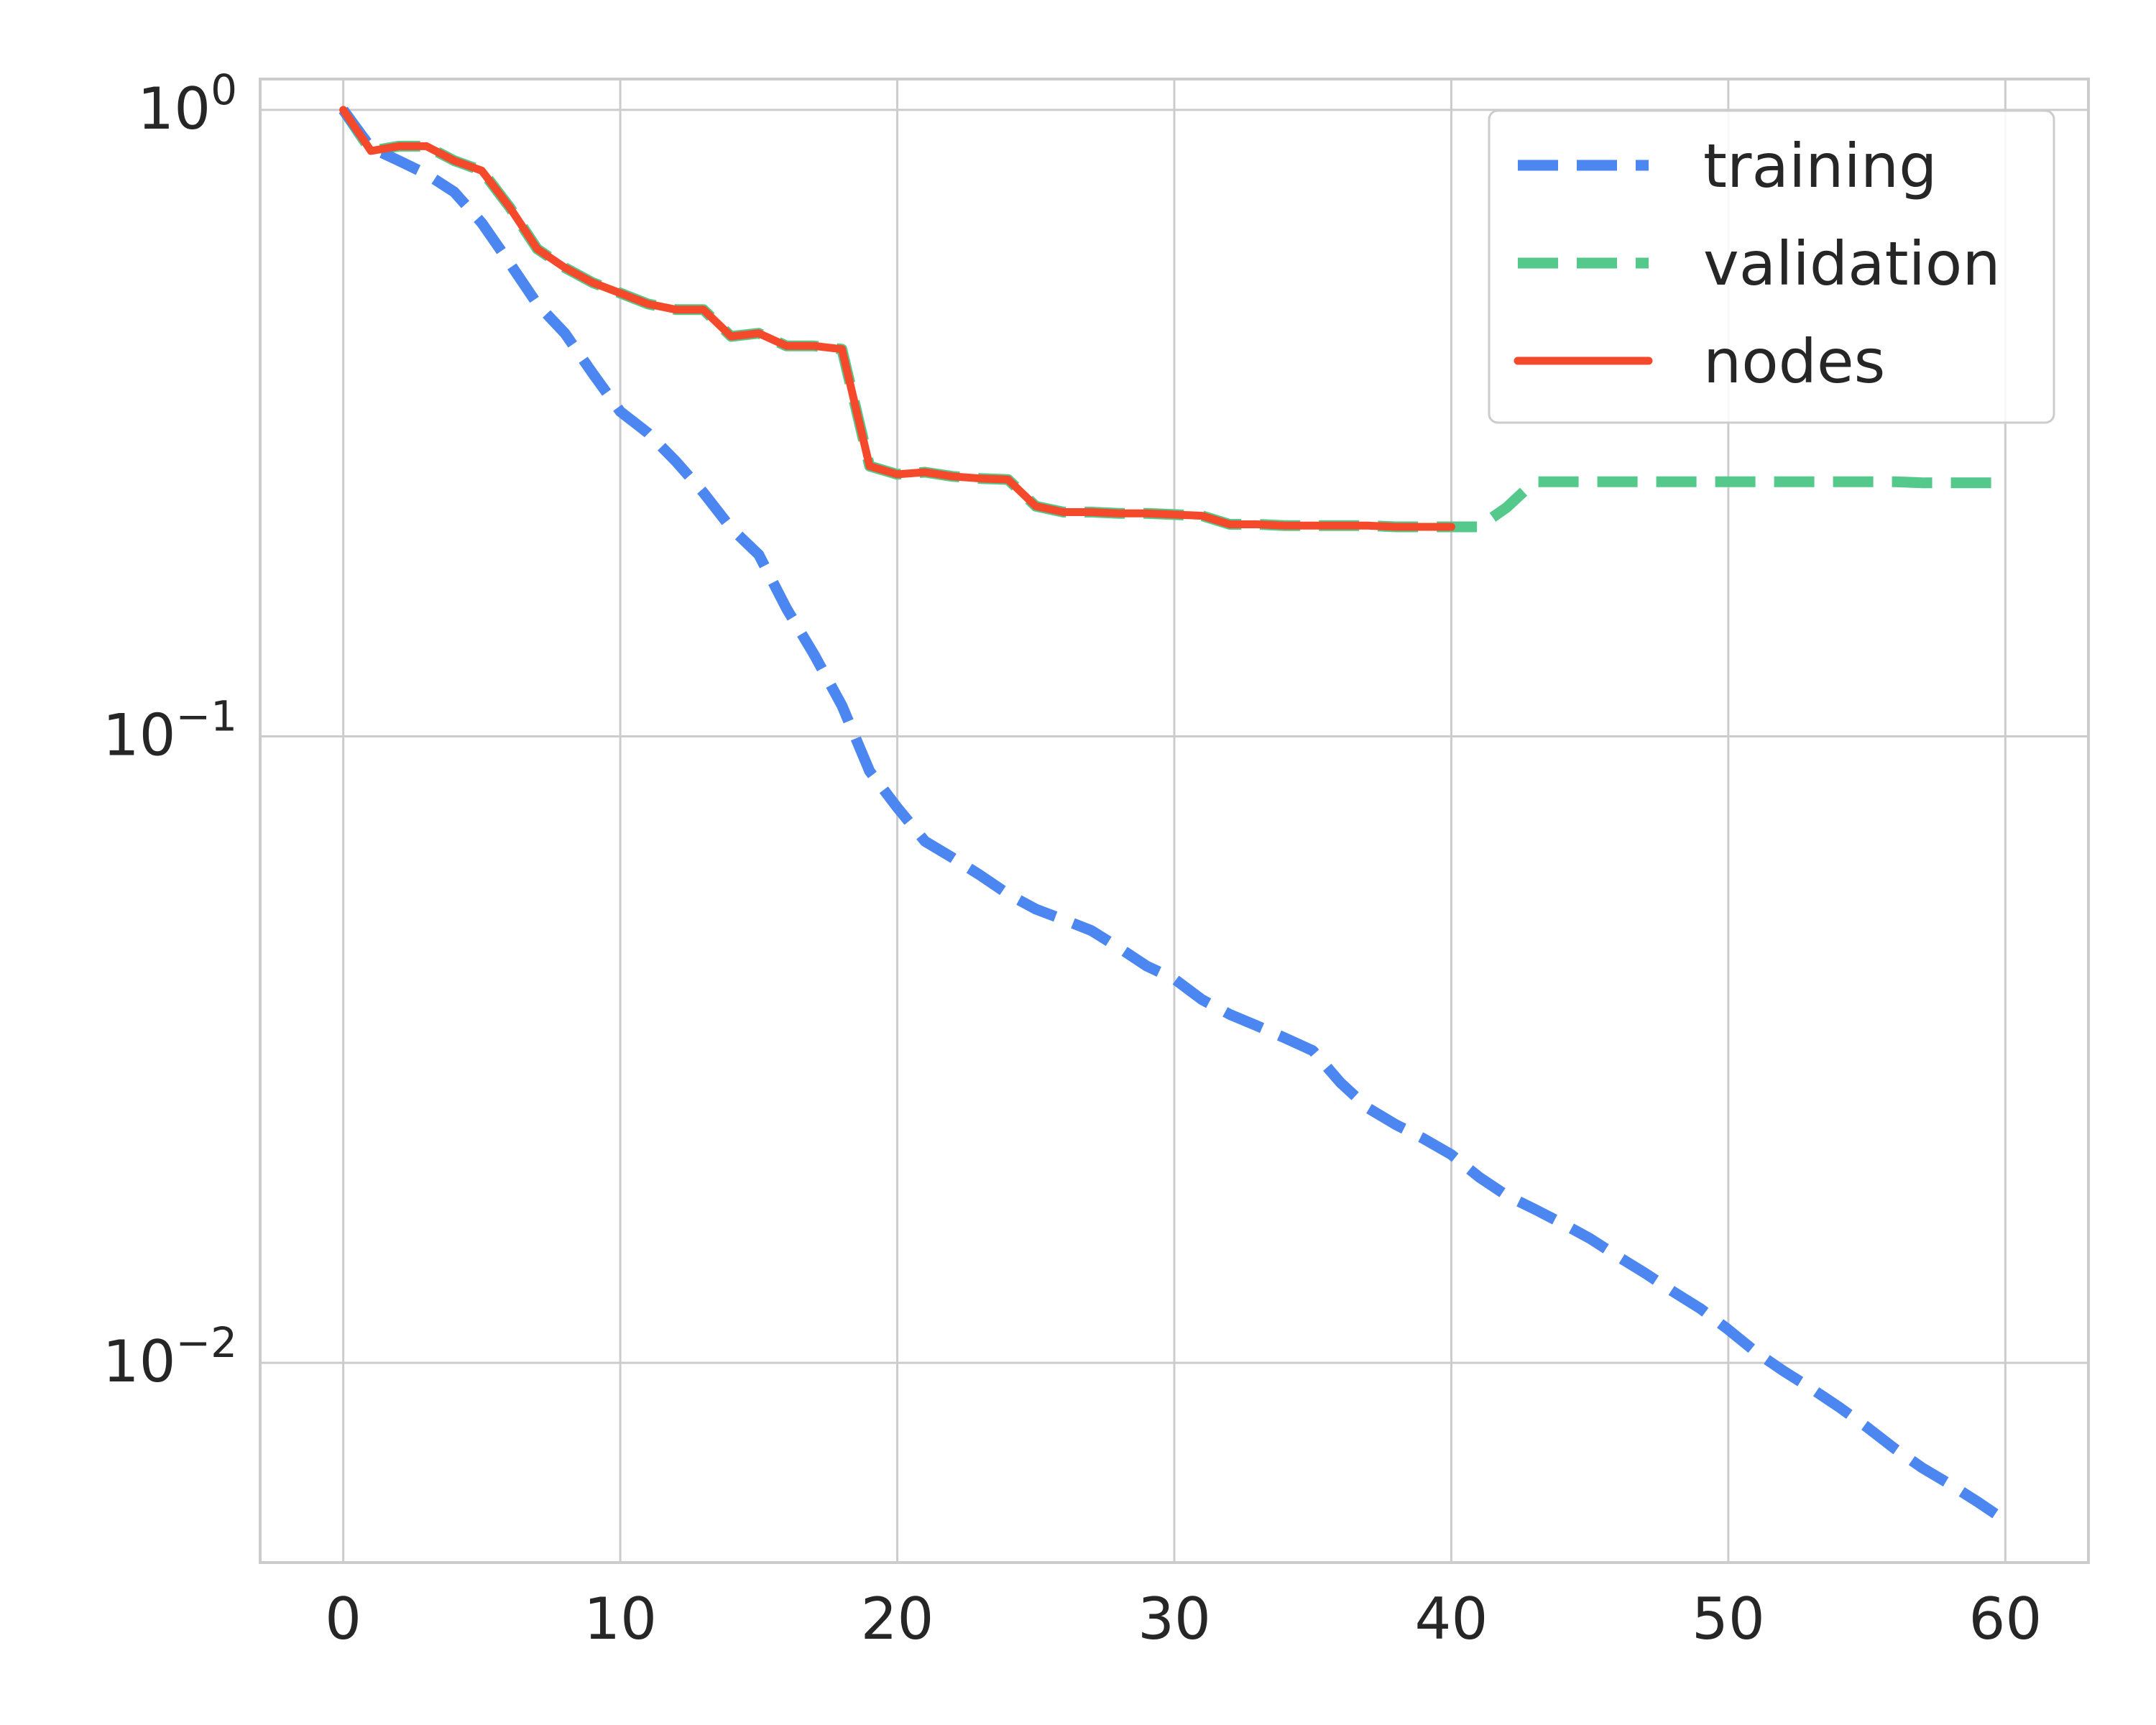  Describe the element at coordinates (620, 1619) in the screenshot. I see `x-tick-label: 10` at that location.